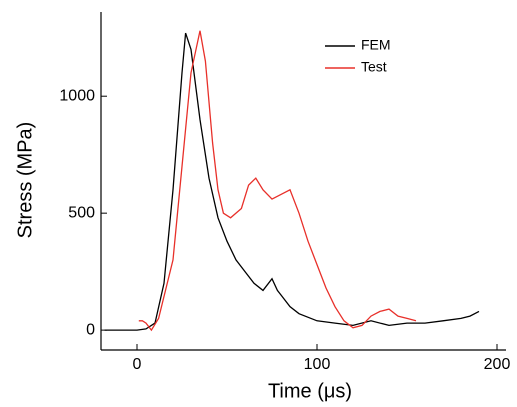 This screenshot has width=517, height=407. I want to click on y-tick-label: 0, so click(90, 329).